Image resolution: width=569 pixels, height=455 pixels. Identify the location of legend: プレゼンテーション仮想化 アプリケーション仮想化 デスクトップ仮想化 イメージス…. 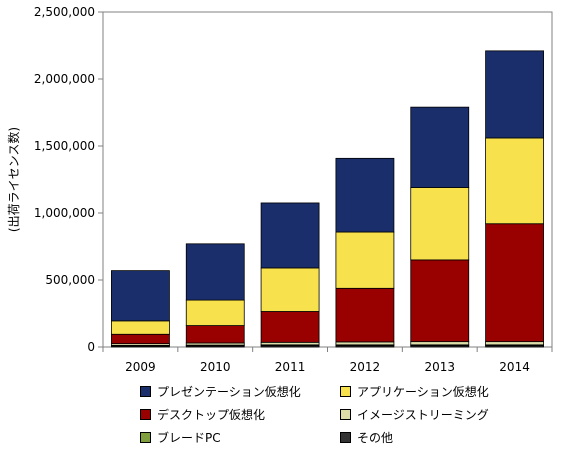
(345, 414).